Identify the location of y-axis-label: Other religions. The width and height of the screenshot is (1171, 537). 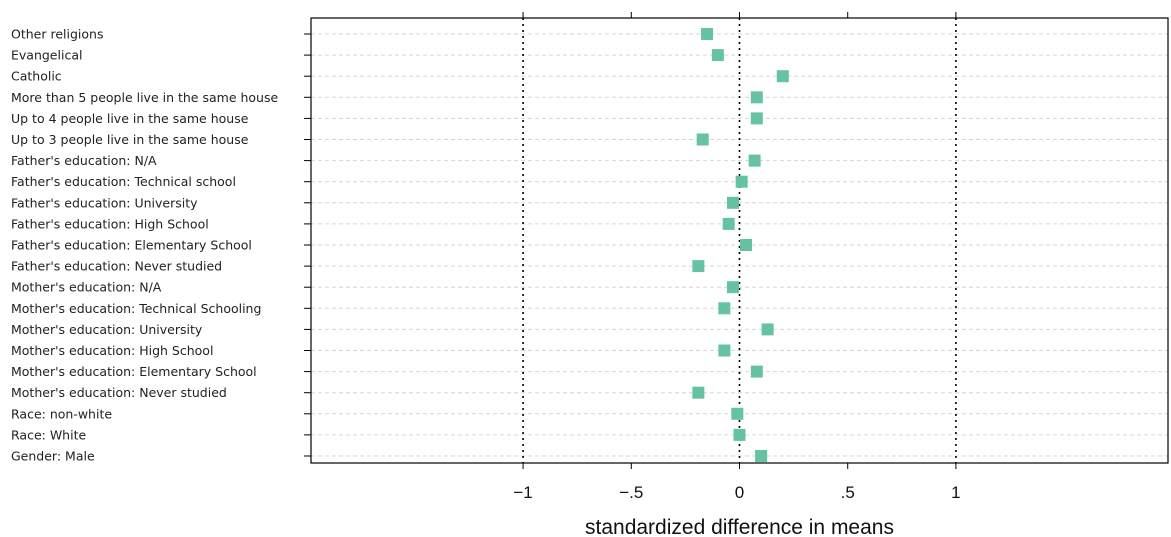
(57, 34).